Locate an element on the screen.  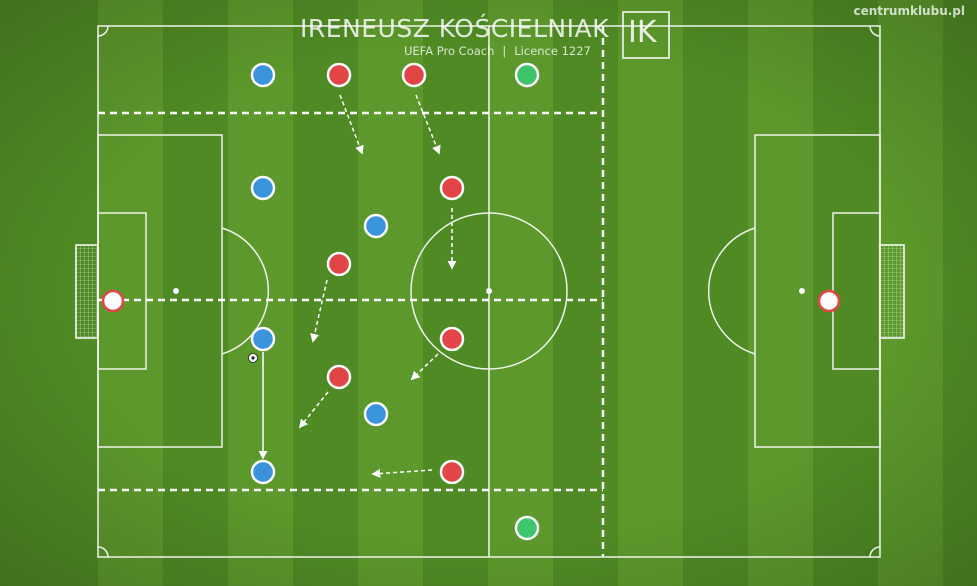
goalkeepers is located at coordinates (471, 301).